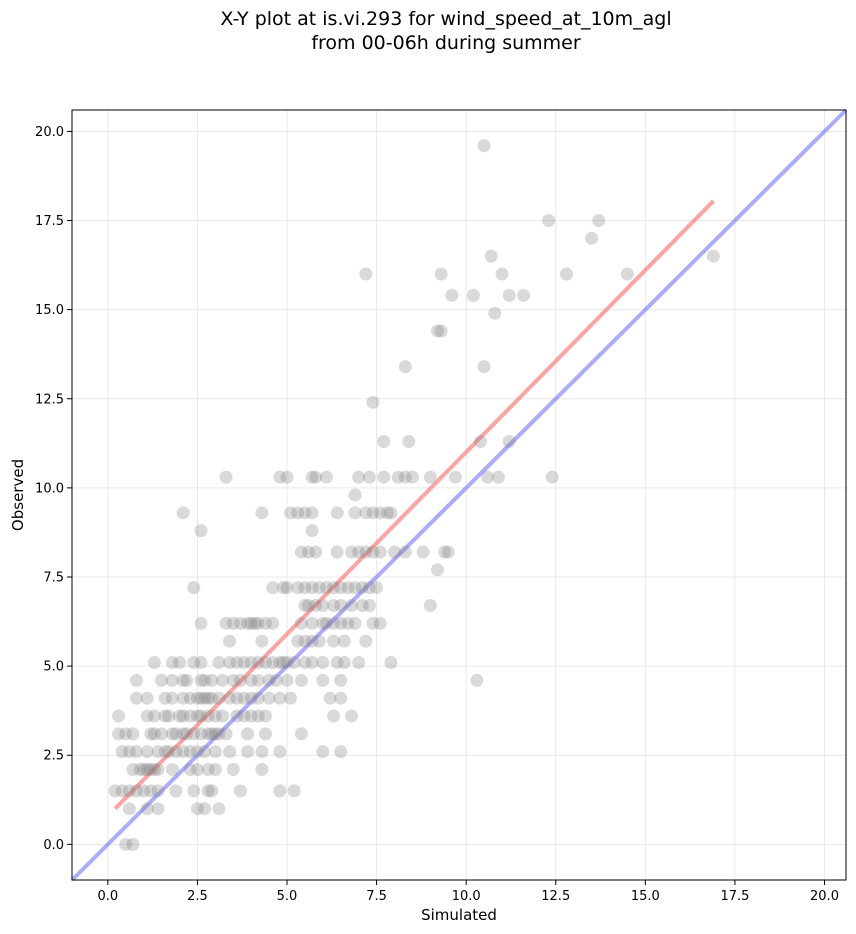  I want to click on x-tick-label: 0.0, so click(107, 896).